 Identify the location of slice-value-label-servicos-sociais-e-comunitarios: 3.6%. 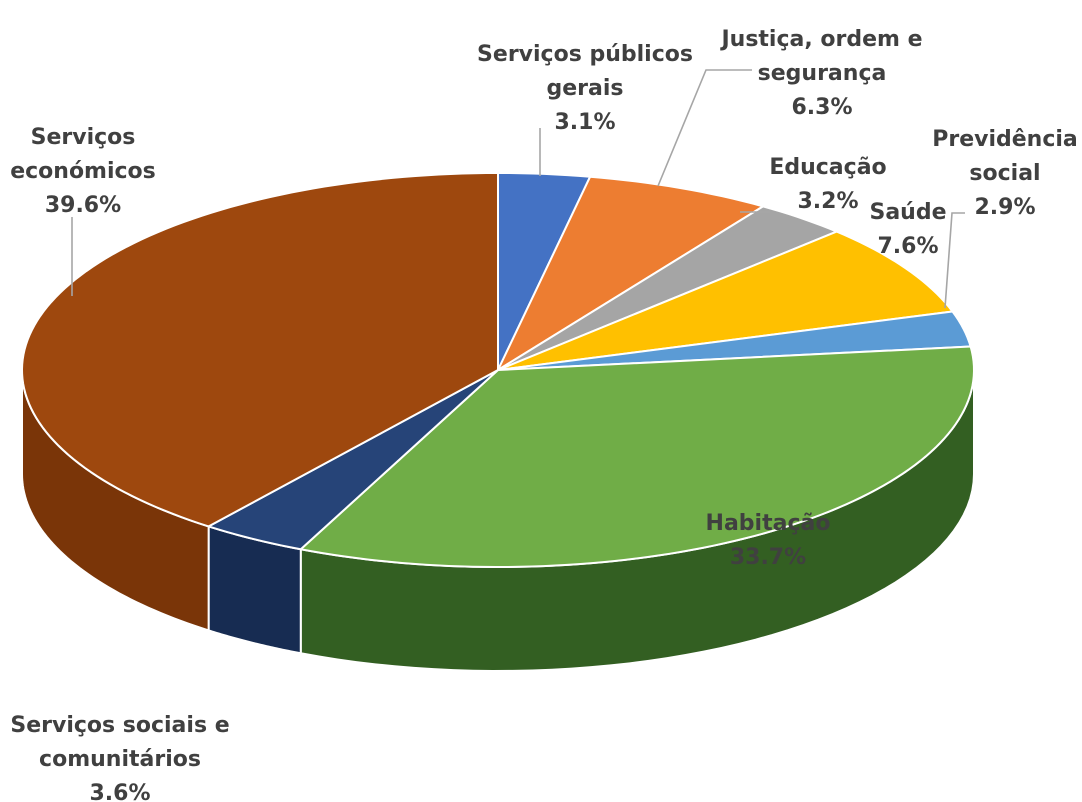
(119, 791).